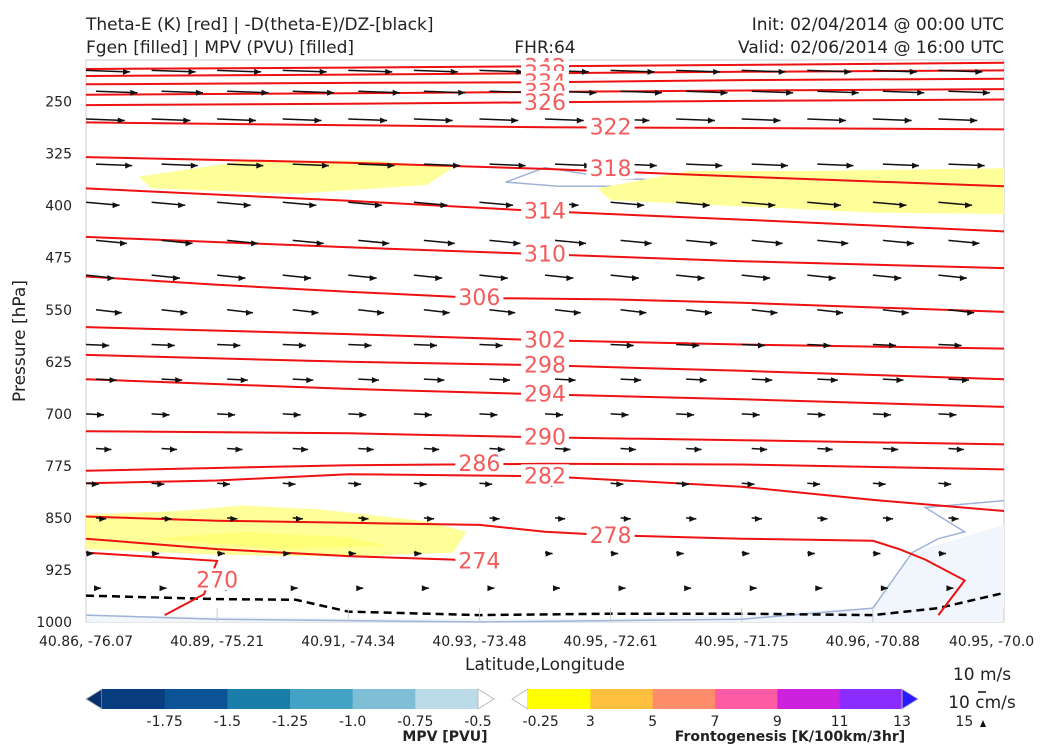 The height and width of the screenshot is (750, 1050). I want to click on y-tick-label: 550, so click(58, 311).